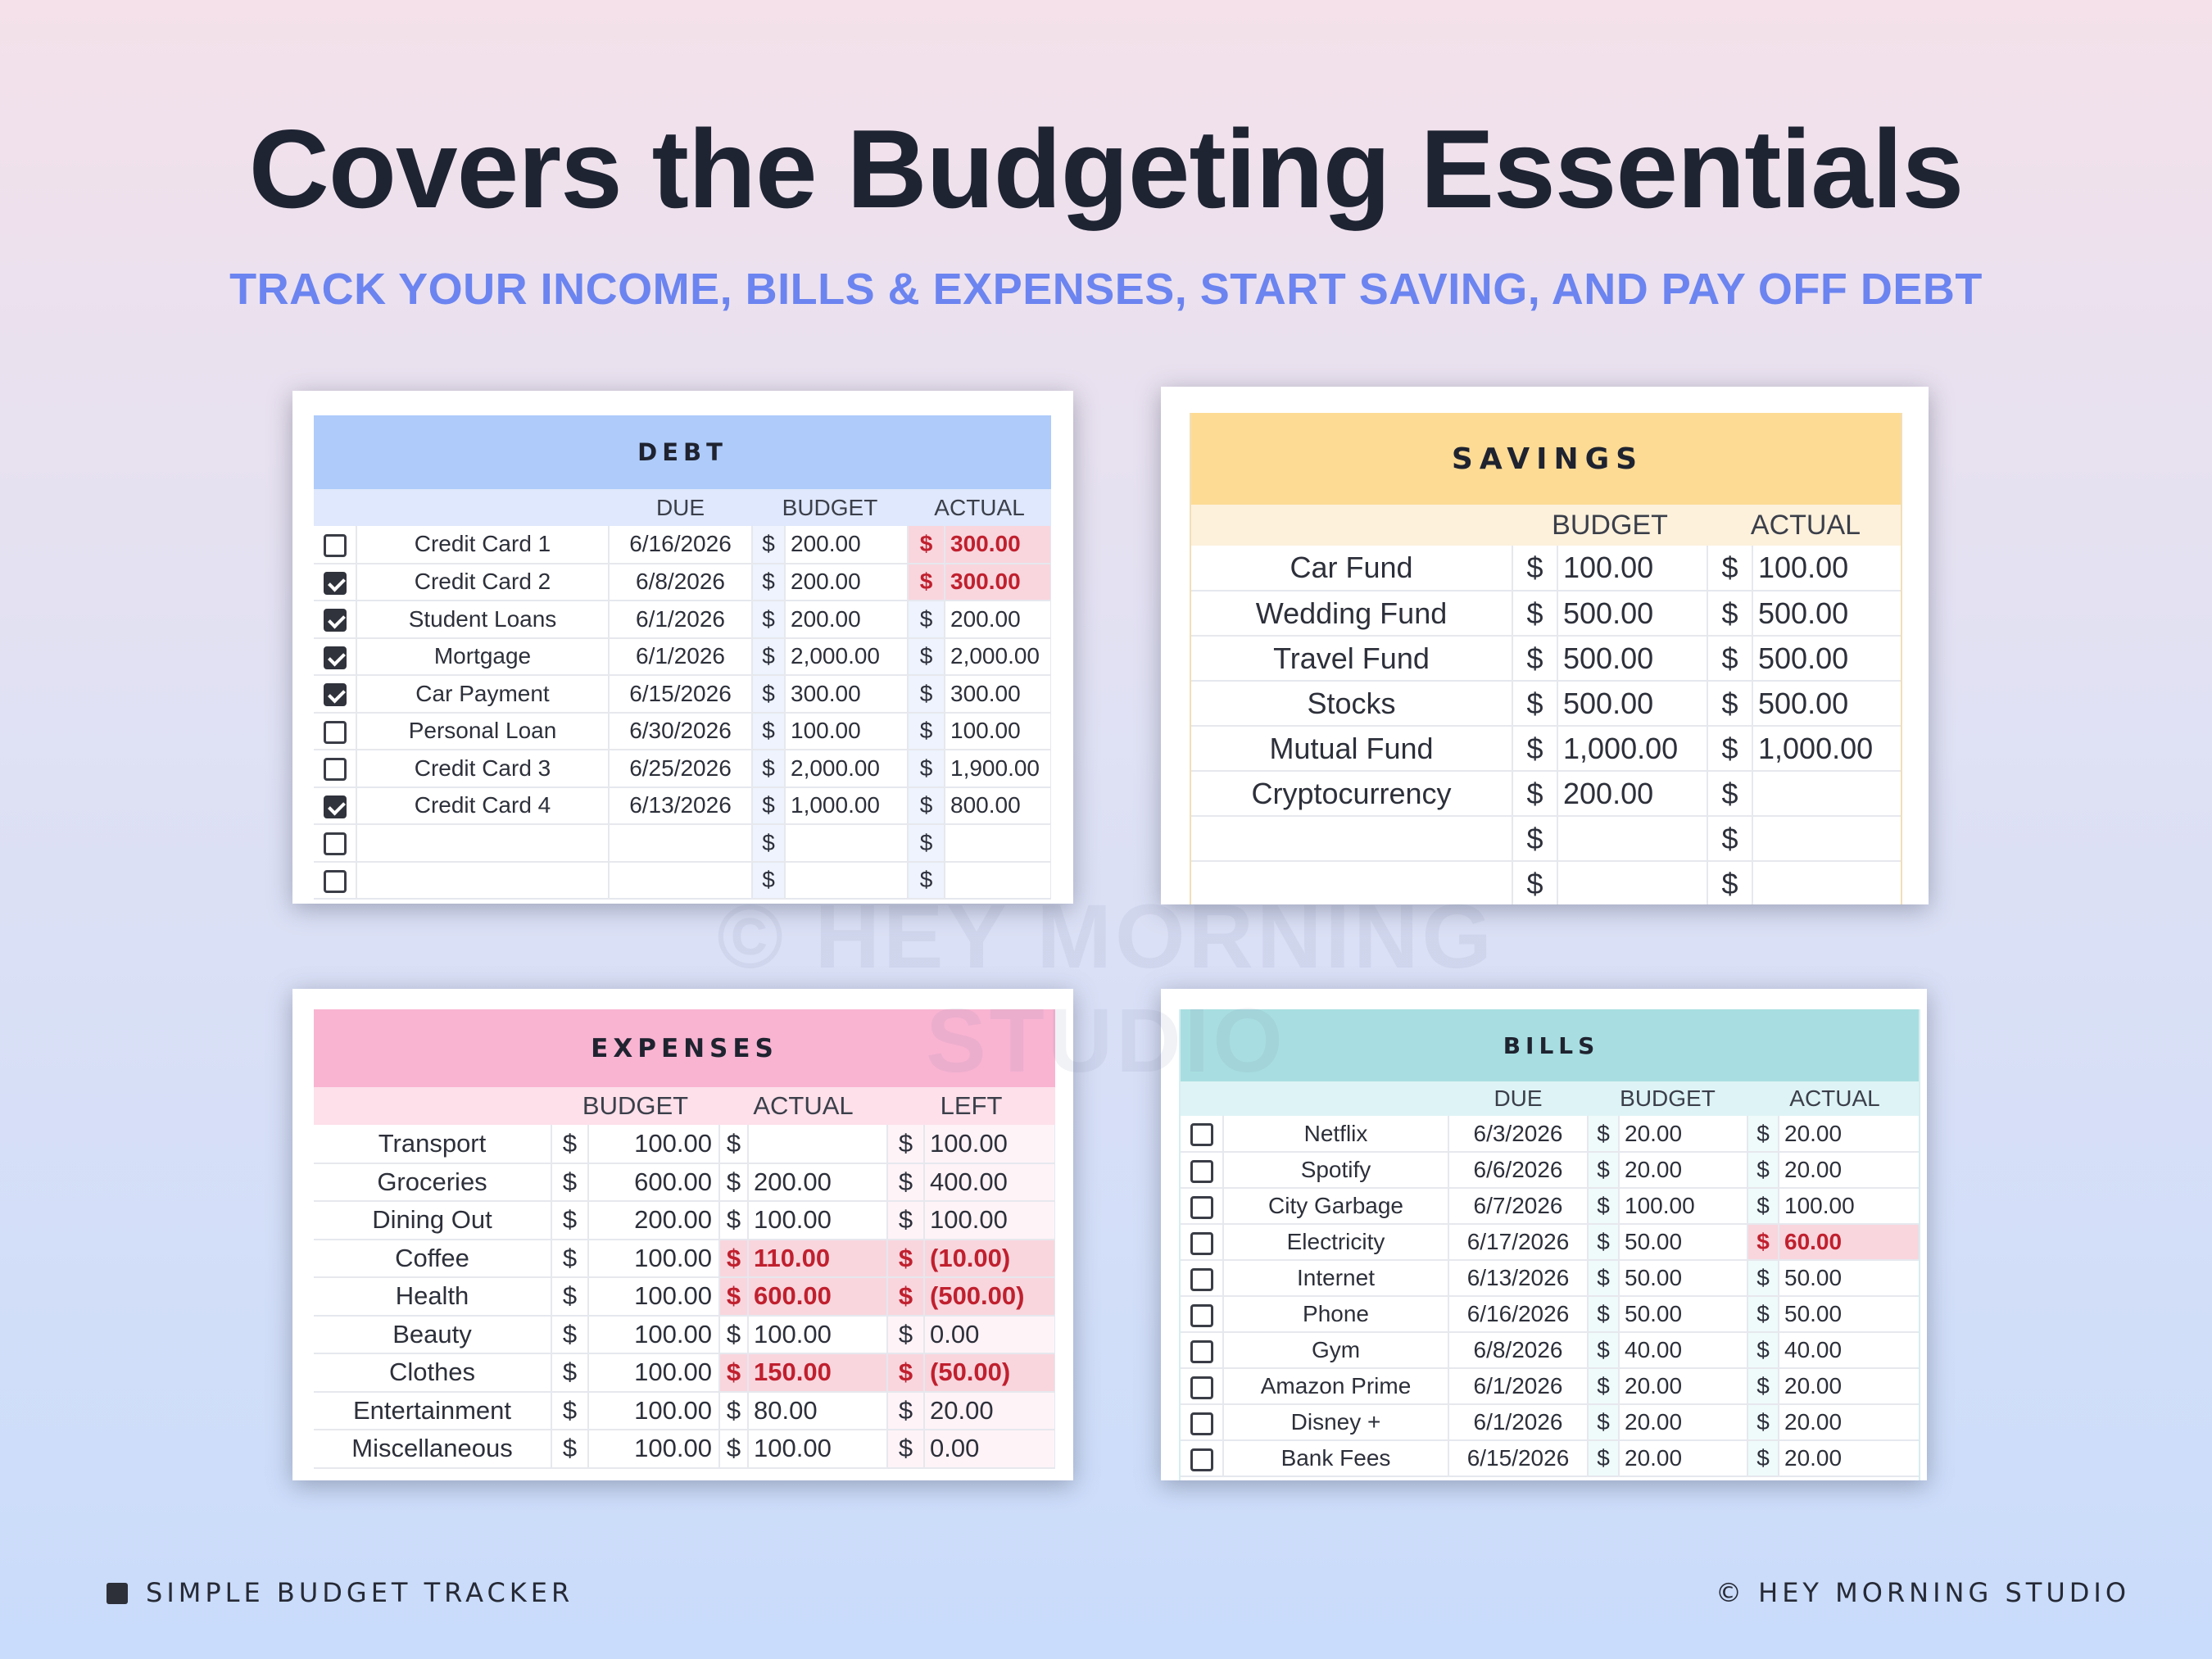 Image resolution: width=2212 pixels, height=1659 pixels. I want to click on debt-due: 6/1/2026, so click(681, 656).